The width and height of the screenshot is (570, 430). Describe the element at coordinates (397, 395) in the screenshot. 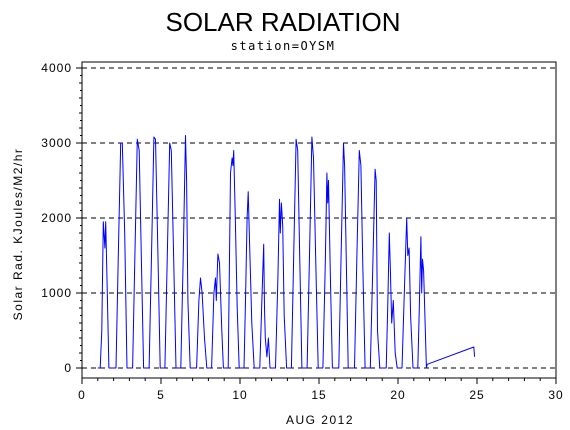

I see `x-tick-label: 20` at that location.